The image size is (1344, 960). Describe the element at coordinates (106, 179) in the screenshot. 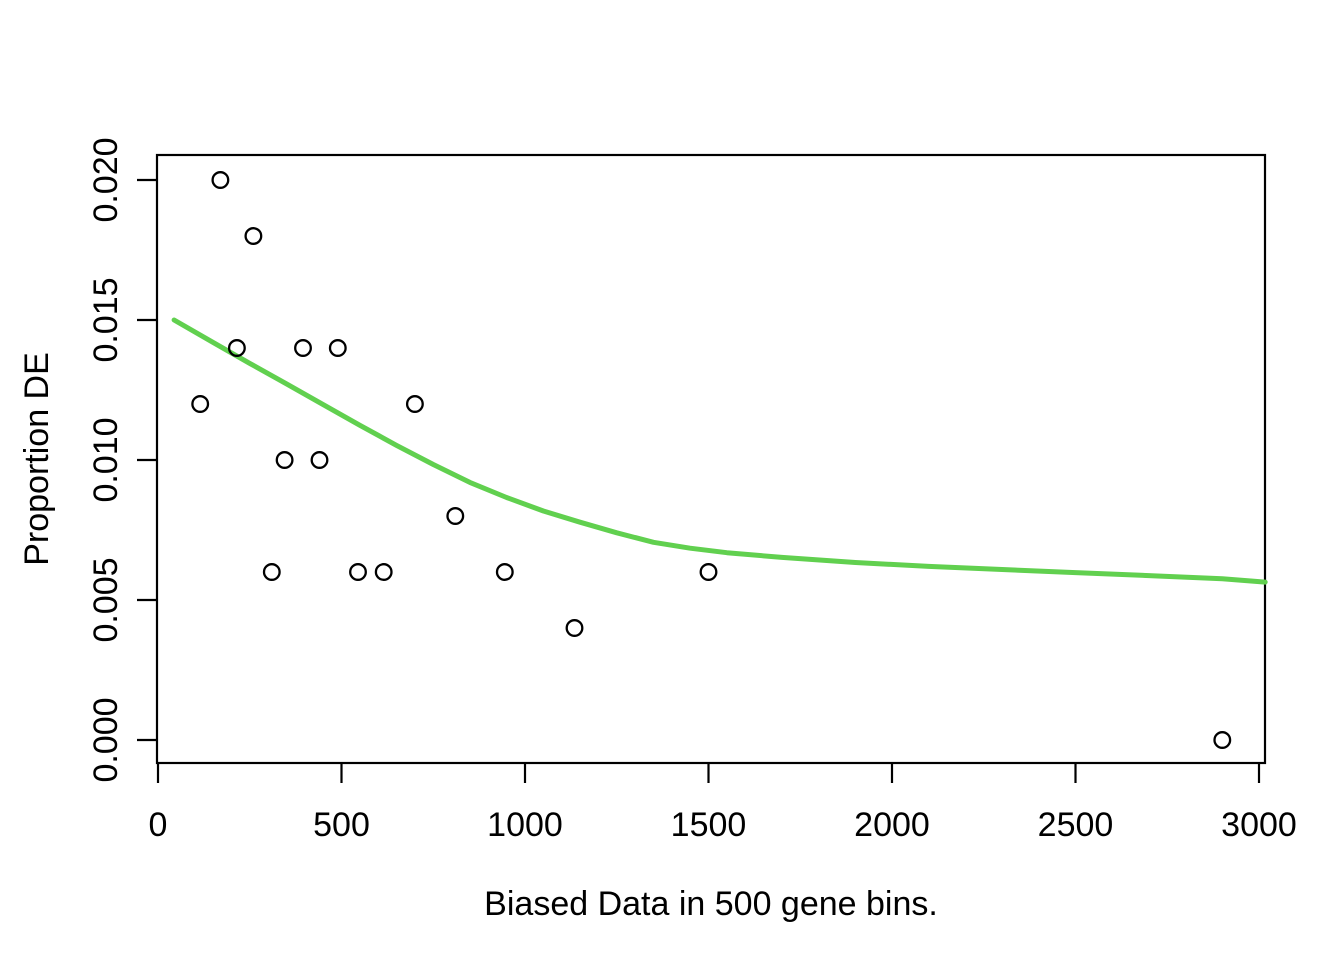

I see `y-tick-label: 0.020` at that location.